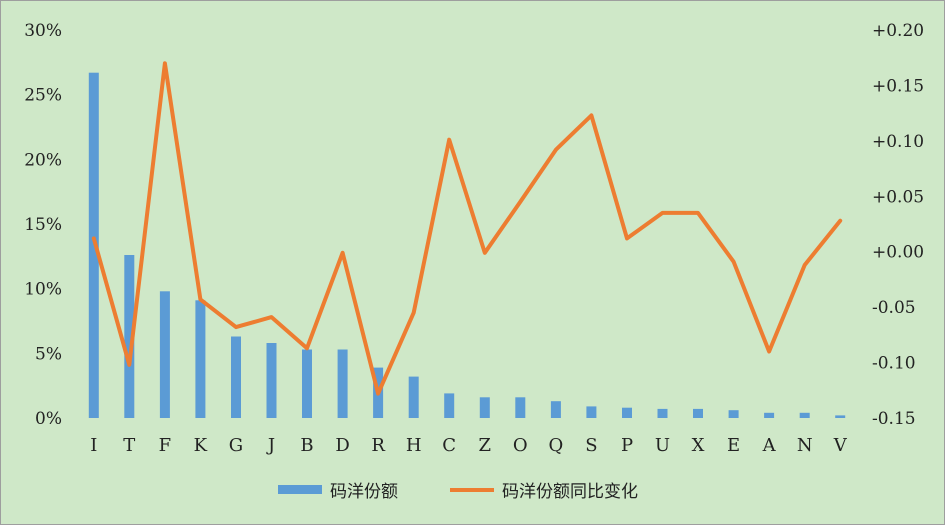 This screenshot has width=945, height=529. Describe the element at coordinates (48, 419) in the screenshot. I see `left-tick-label: 0%` at that location.